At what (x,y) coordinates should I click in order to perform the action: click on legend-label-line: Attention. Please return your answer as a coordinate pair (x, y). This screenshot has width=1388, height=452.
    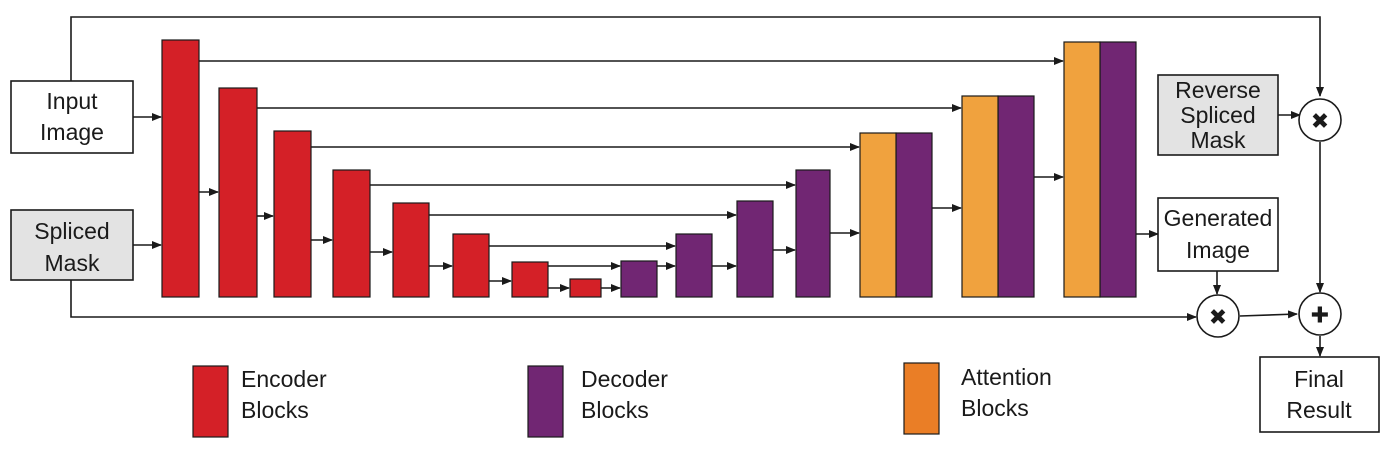
    Looking at the image, I should click on (1006, 377).